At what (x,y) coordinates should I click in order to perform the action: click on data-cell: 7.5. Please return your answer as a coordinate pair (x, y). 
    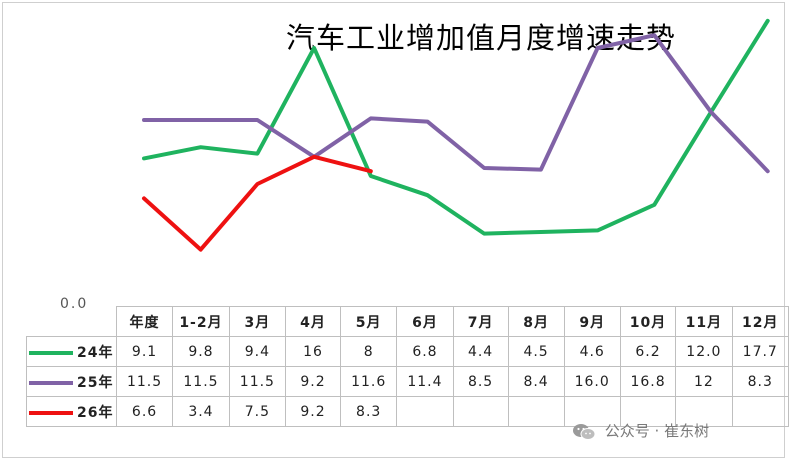
    Looking at the image, I should click on (257, 411).